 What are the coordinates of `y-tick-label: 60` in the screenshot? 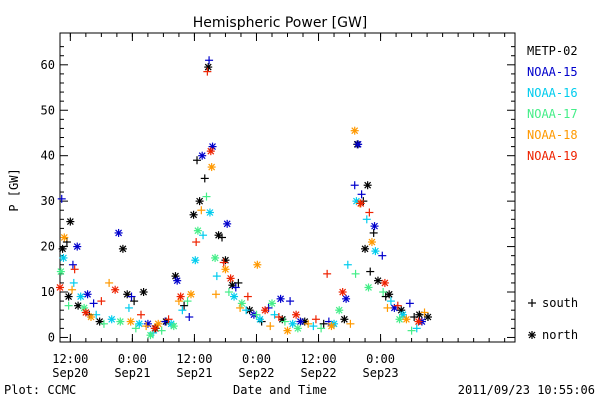 It's located at (48, 65).